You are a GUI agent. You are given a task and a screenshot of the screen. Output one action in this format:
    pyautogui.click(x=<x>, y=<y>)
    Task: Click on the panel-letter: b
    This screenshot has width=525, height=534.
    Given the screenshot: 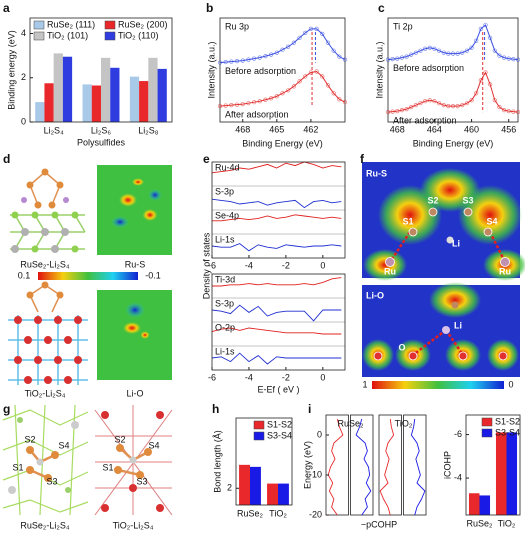 What is the action you would take?
    pyautogui.click(x=209, y=8)
    